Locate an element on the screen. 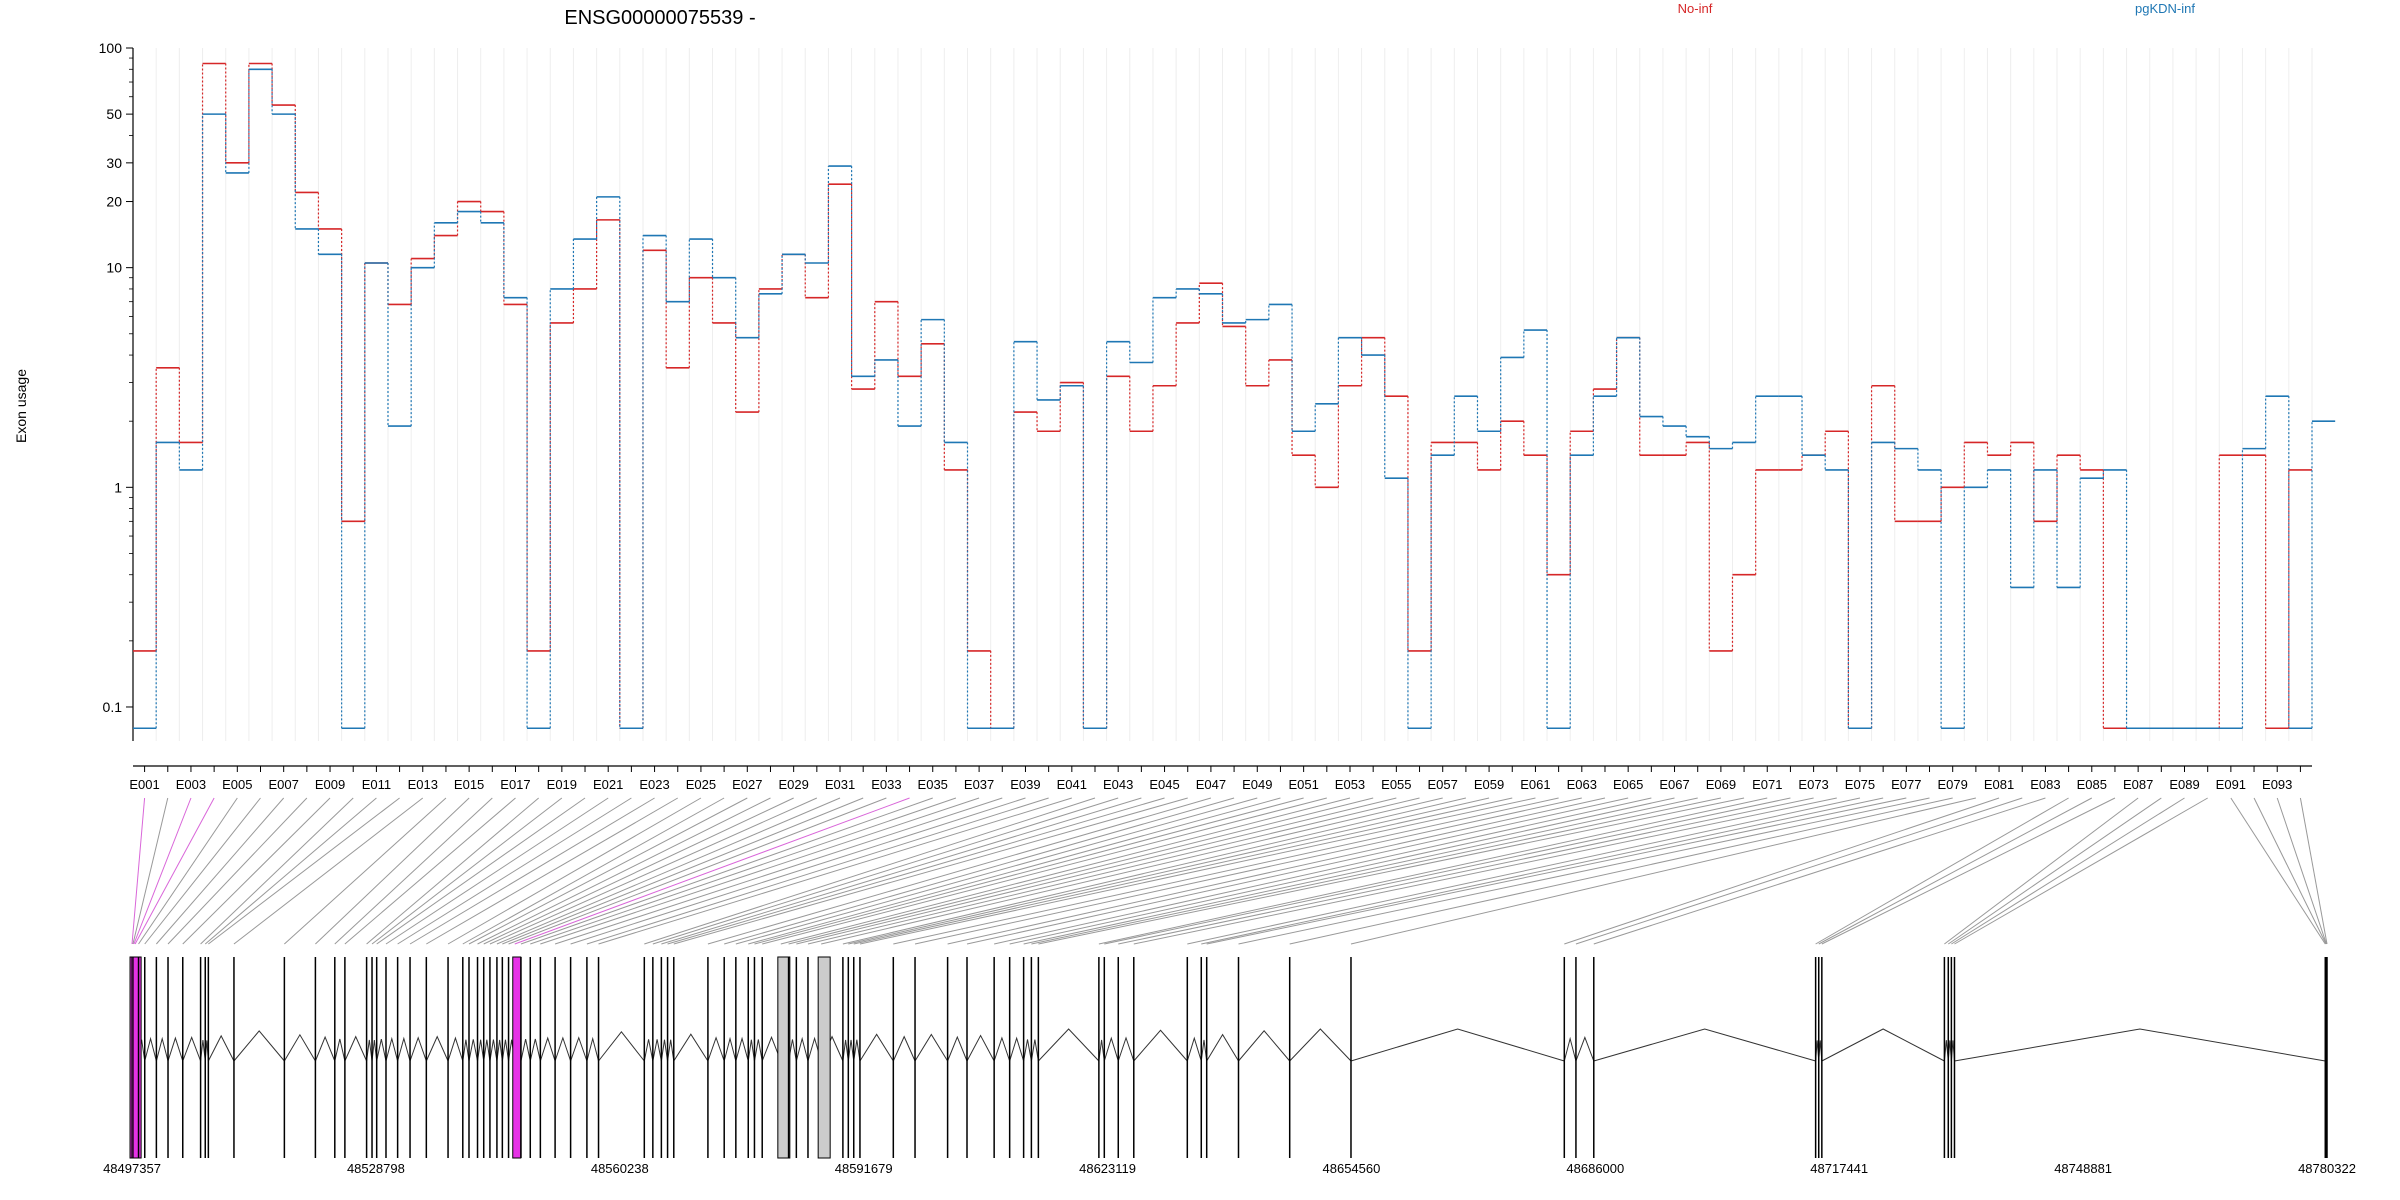  chart-title: ENSG00000075539 - is located at coordinates (659, 18).